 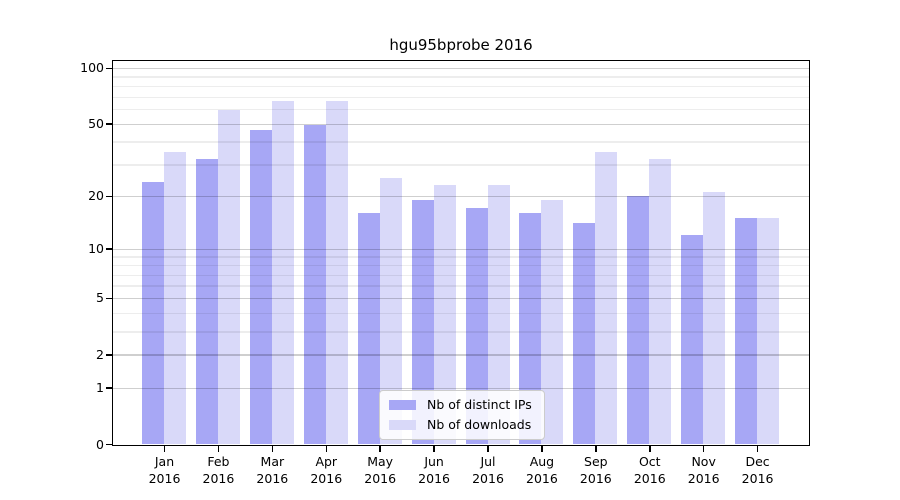 I want to click on bar-aug-distinct-ips, so click(x=530, y=328).